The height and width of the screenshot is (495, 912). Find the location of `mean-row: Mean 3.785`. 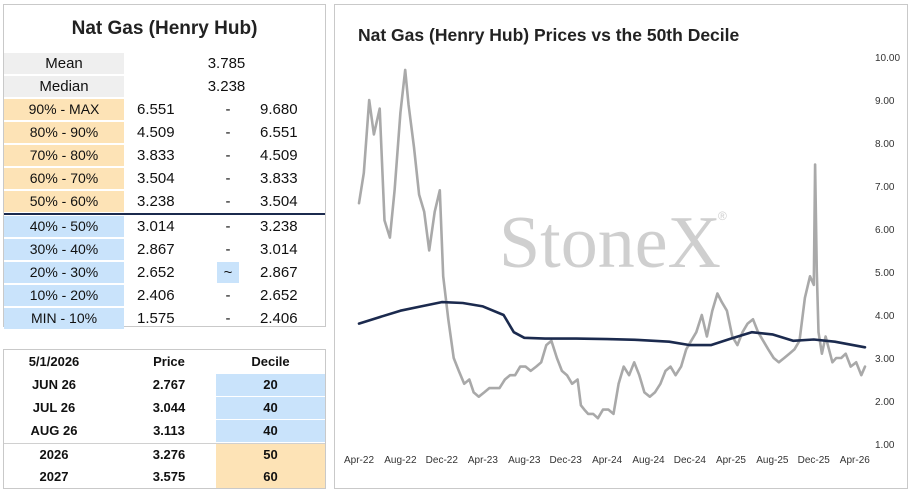

mean-row: Mean 3.785 is located at coordinates (164, 63).